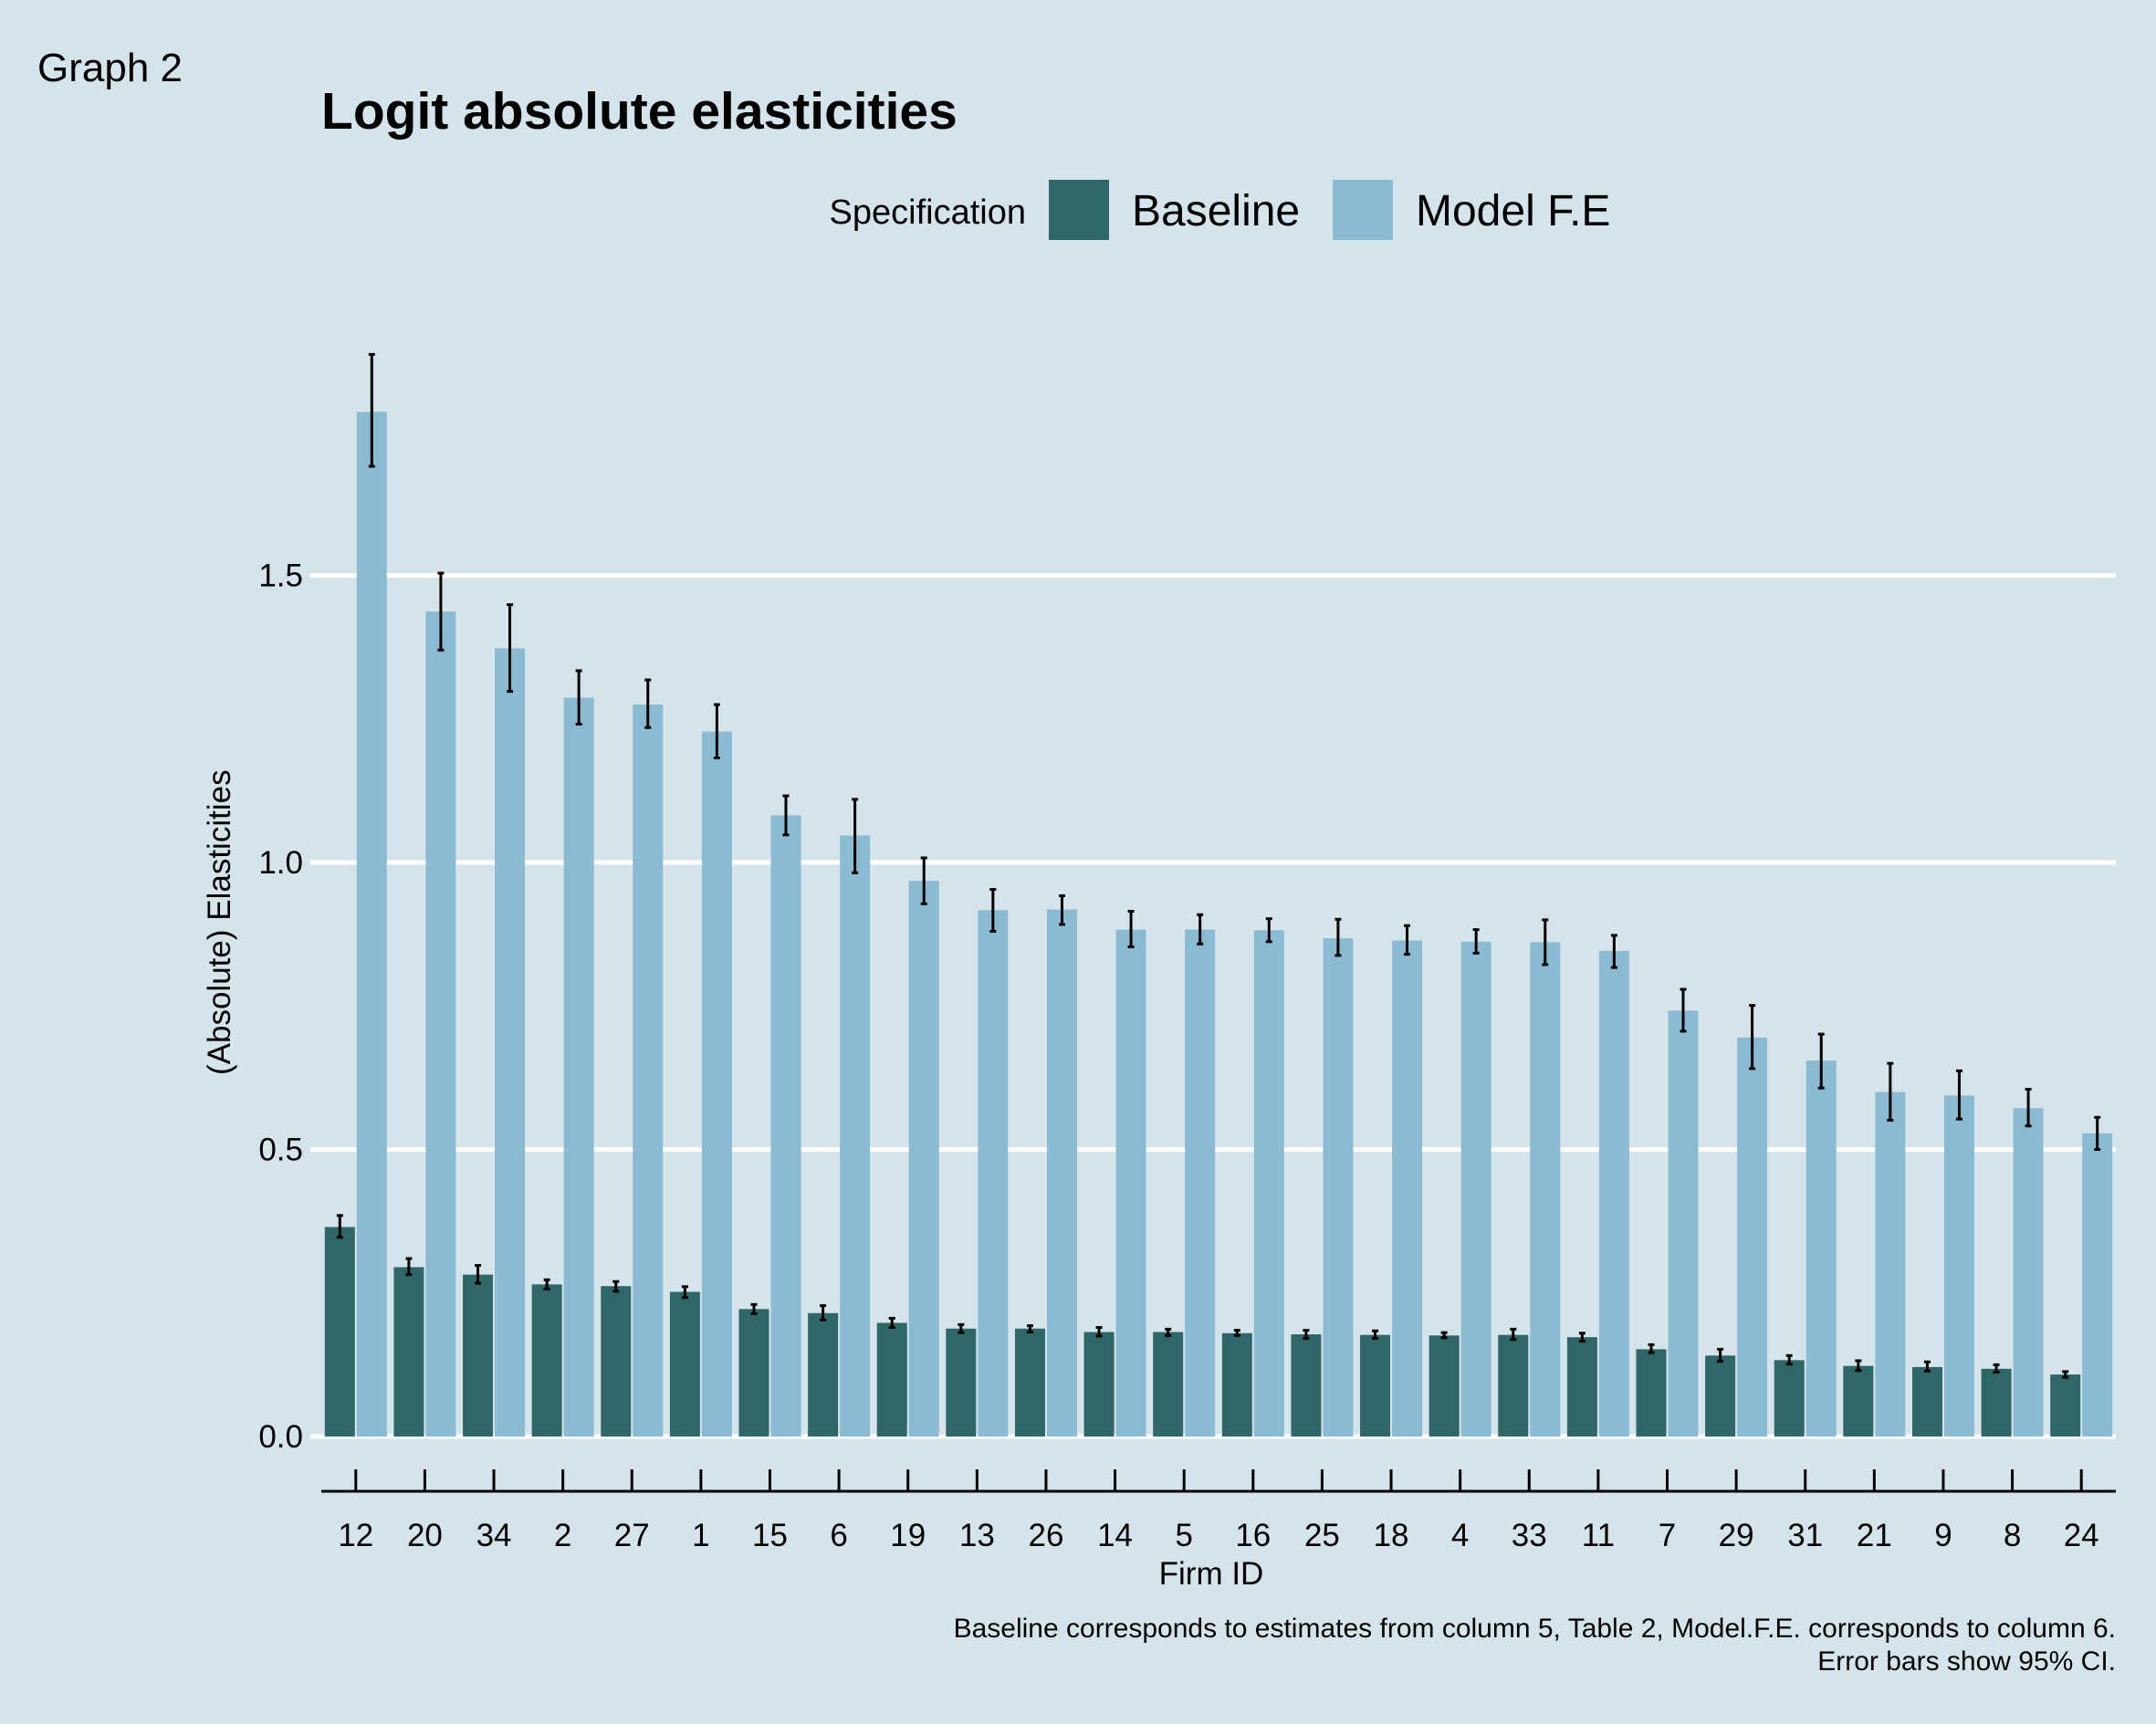 The width and height of the screenshot is (2156, 1724). I want to click on x-tick-label-27: 27, so click(632, 1535).